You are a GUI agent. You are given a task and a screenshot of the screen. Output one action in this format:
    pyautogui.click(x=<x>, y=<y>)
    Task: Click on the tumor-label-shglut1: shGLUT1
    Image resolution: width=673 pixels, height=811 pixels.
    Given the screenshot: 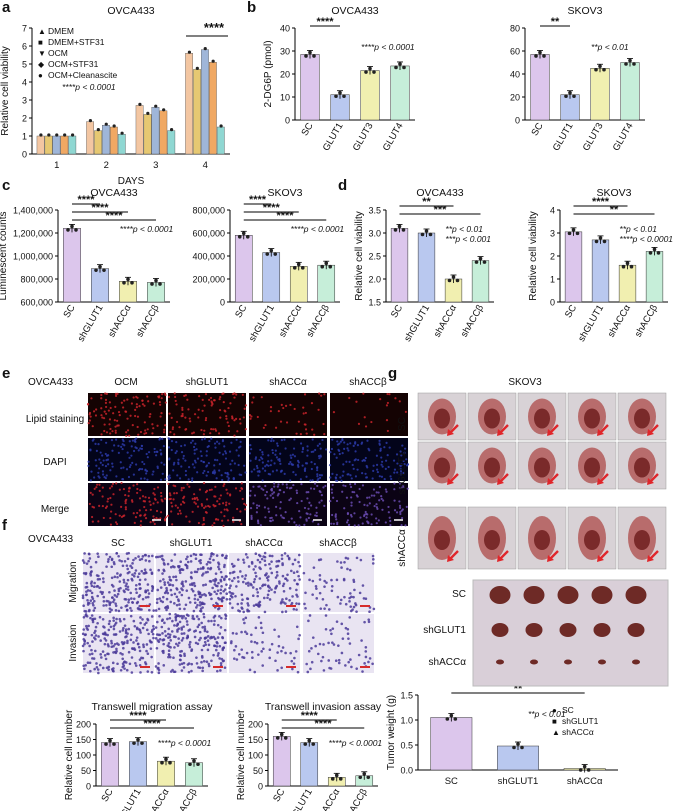 What is the action you would take?
    pyautogui.click(x=444, y=630)
    